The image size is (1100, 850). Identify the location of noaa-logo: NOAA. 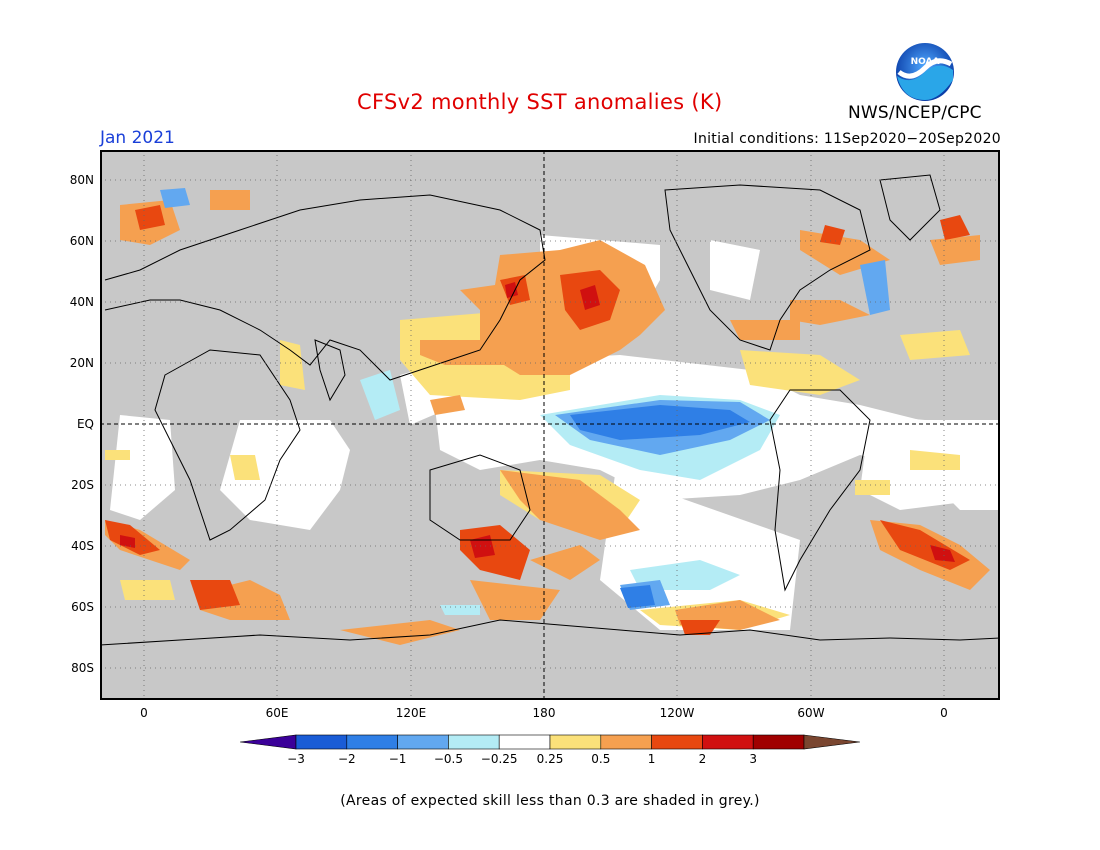
(925, 72).